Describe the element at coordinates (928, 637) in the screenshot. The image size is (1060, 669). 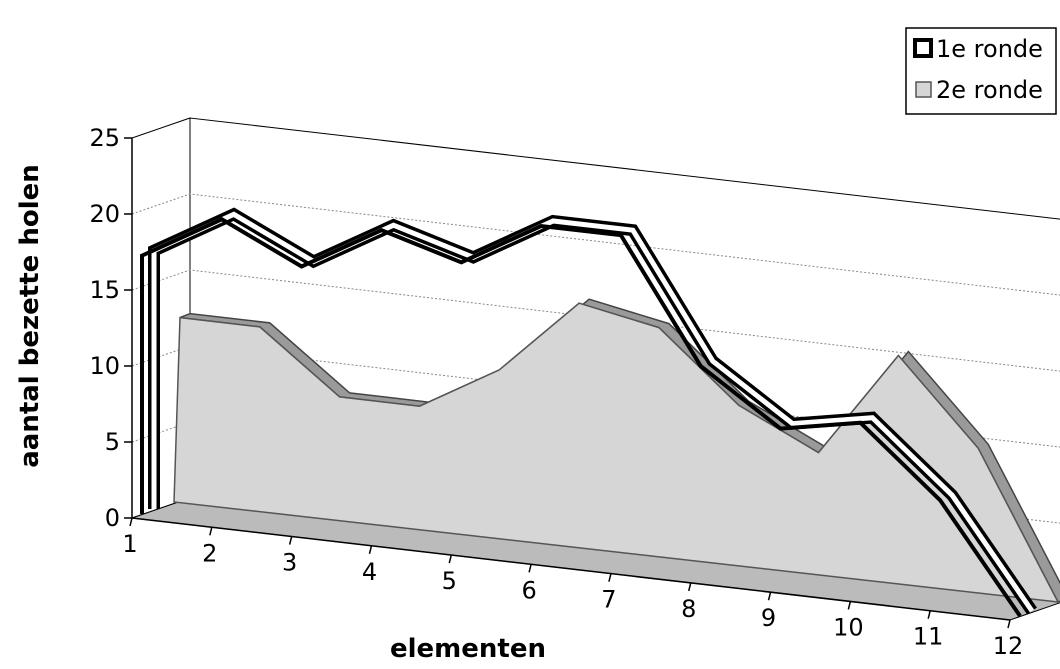
I see `x-tick-label: 11` at that location.